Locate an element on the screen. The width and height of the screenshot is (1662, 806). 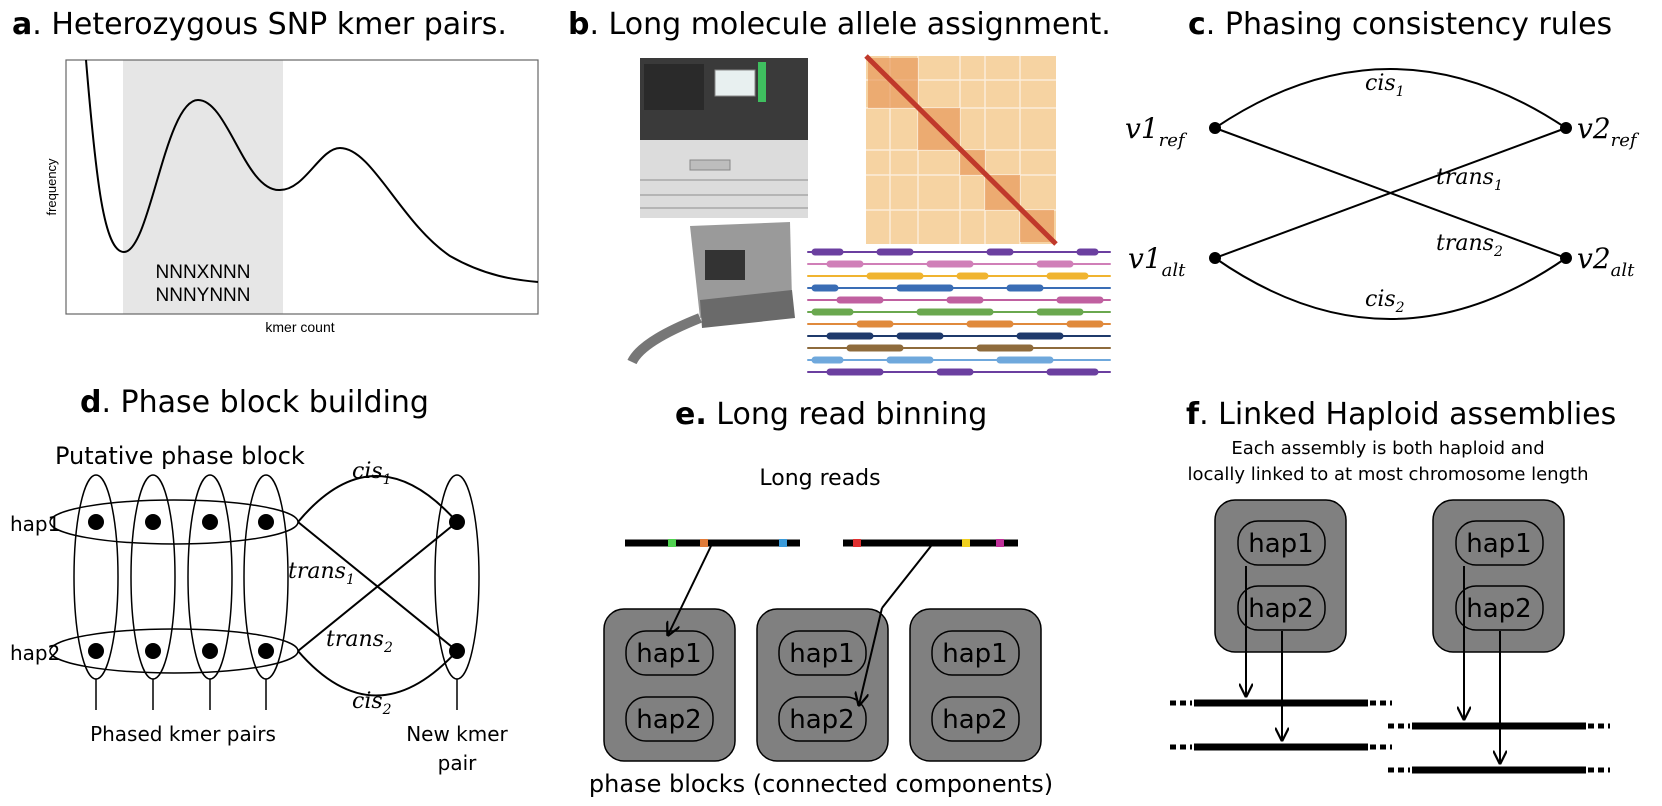
new-kmer-pair-label-line2: pair is located at coordinates (458, 763).